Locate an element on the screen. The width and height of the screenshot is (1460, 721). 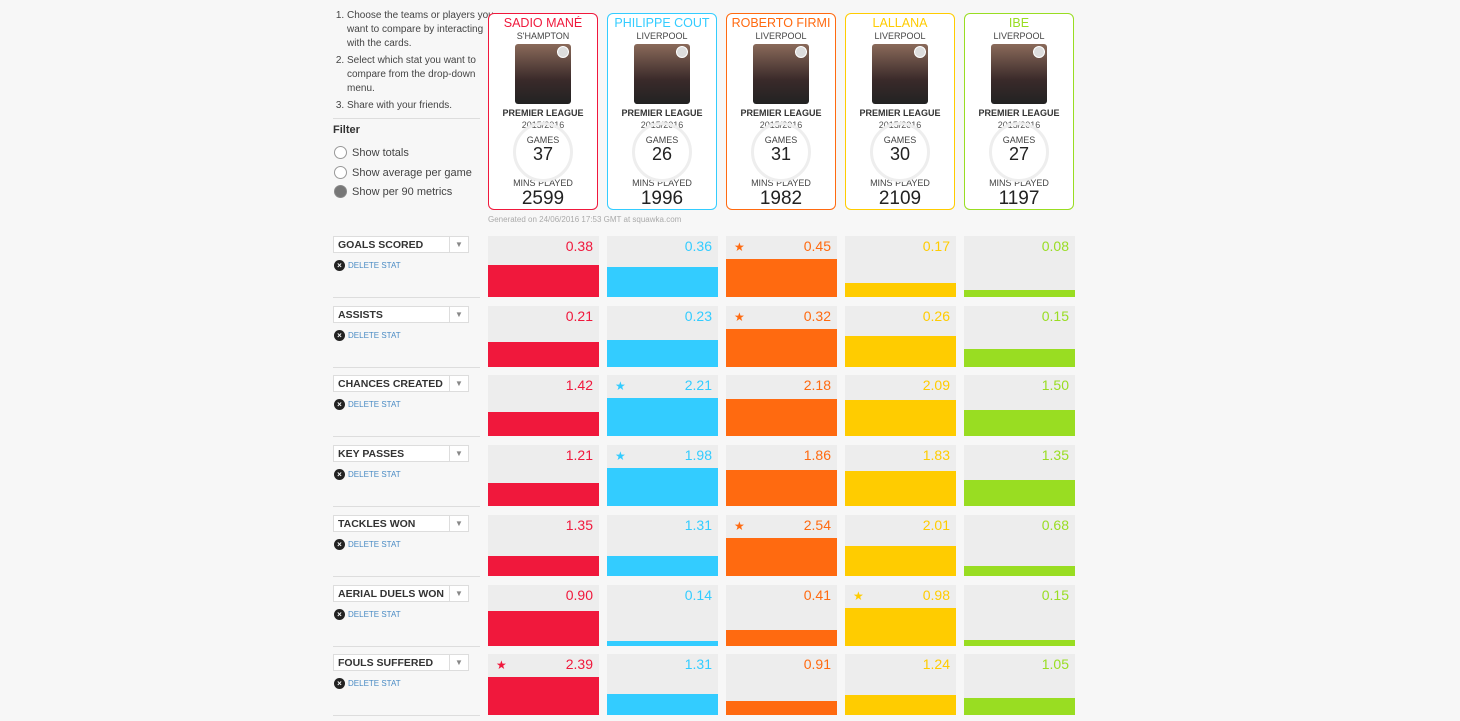
stat-value: 0.14 is located at coordinates (698, 595).